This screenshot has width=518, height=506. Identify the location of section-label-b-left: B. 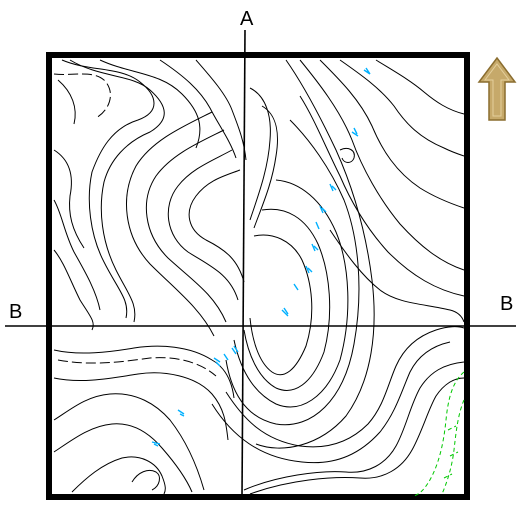
(15, 312).